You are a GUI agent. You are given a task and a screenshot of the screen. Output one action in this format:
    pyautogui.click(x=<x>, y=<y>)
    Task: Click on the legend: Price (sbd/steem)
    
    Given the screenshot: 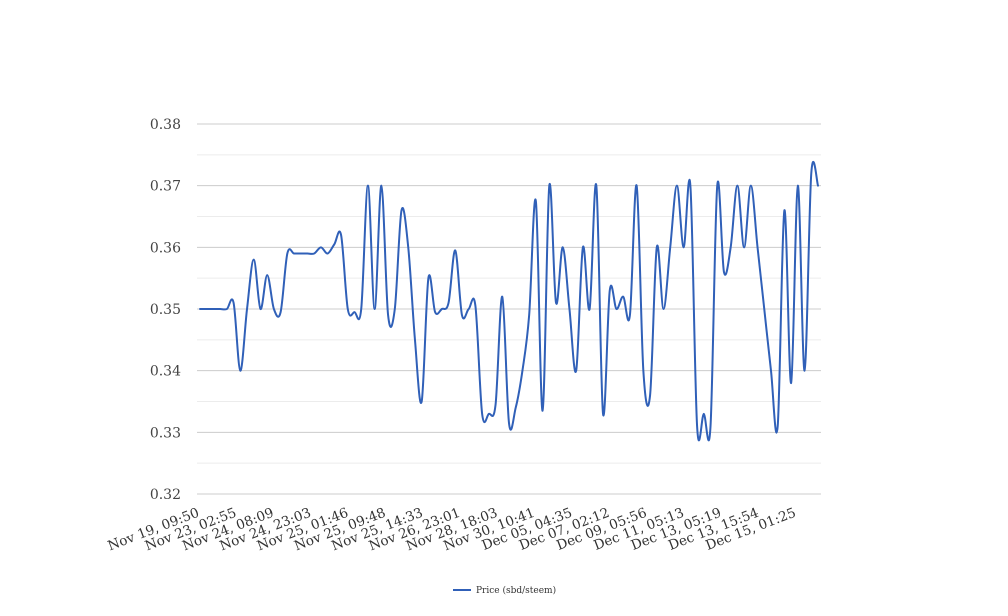 What is the action you would take?
    pyautogui.click(x=504, y=590)
    